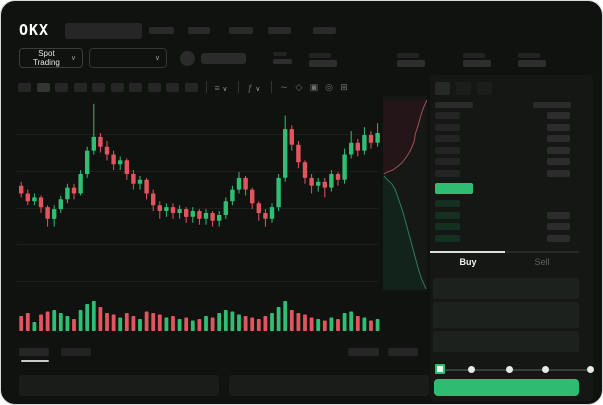 The image size is (603, 405). I want to click on ob-header-price, so click(454, 105).